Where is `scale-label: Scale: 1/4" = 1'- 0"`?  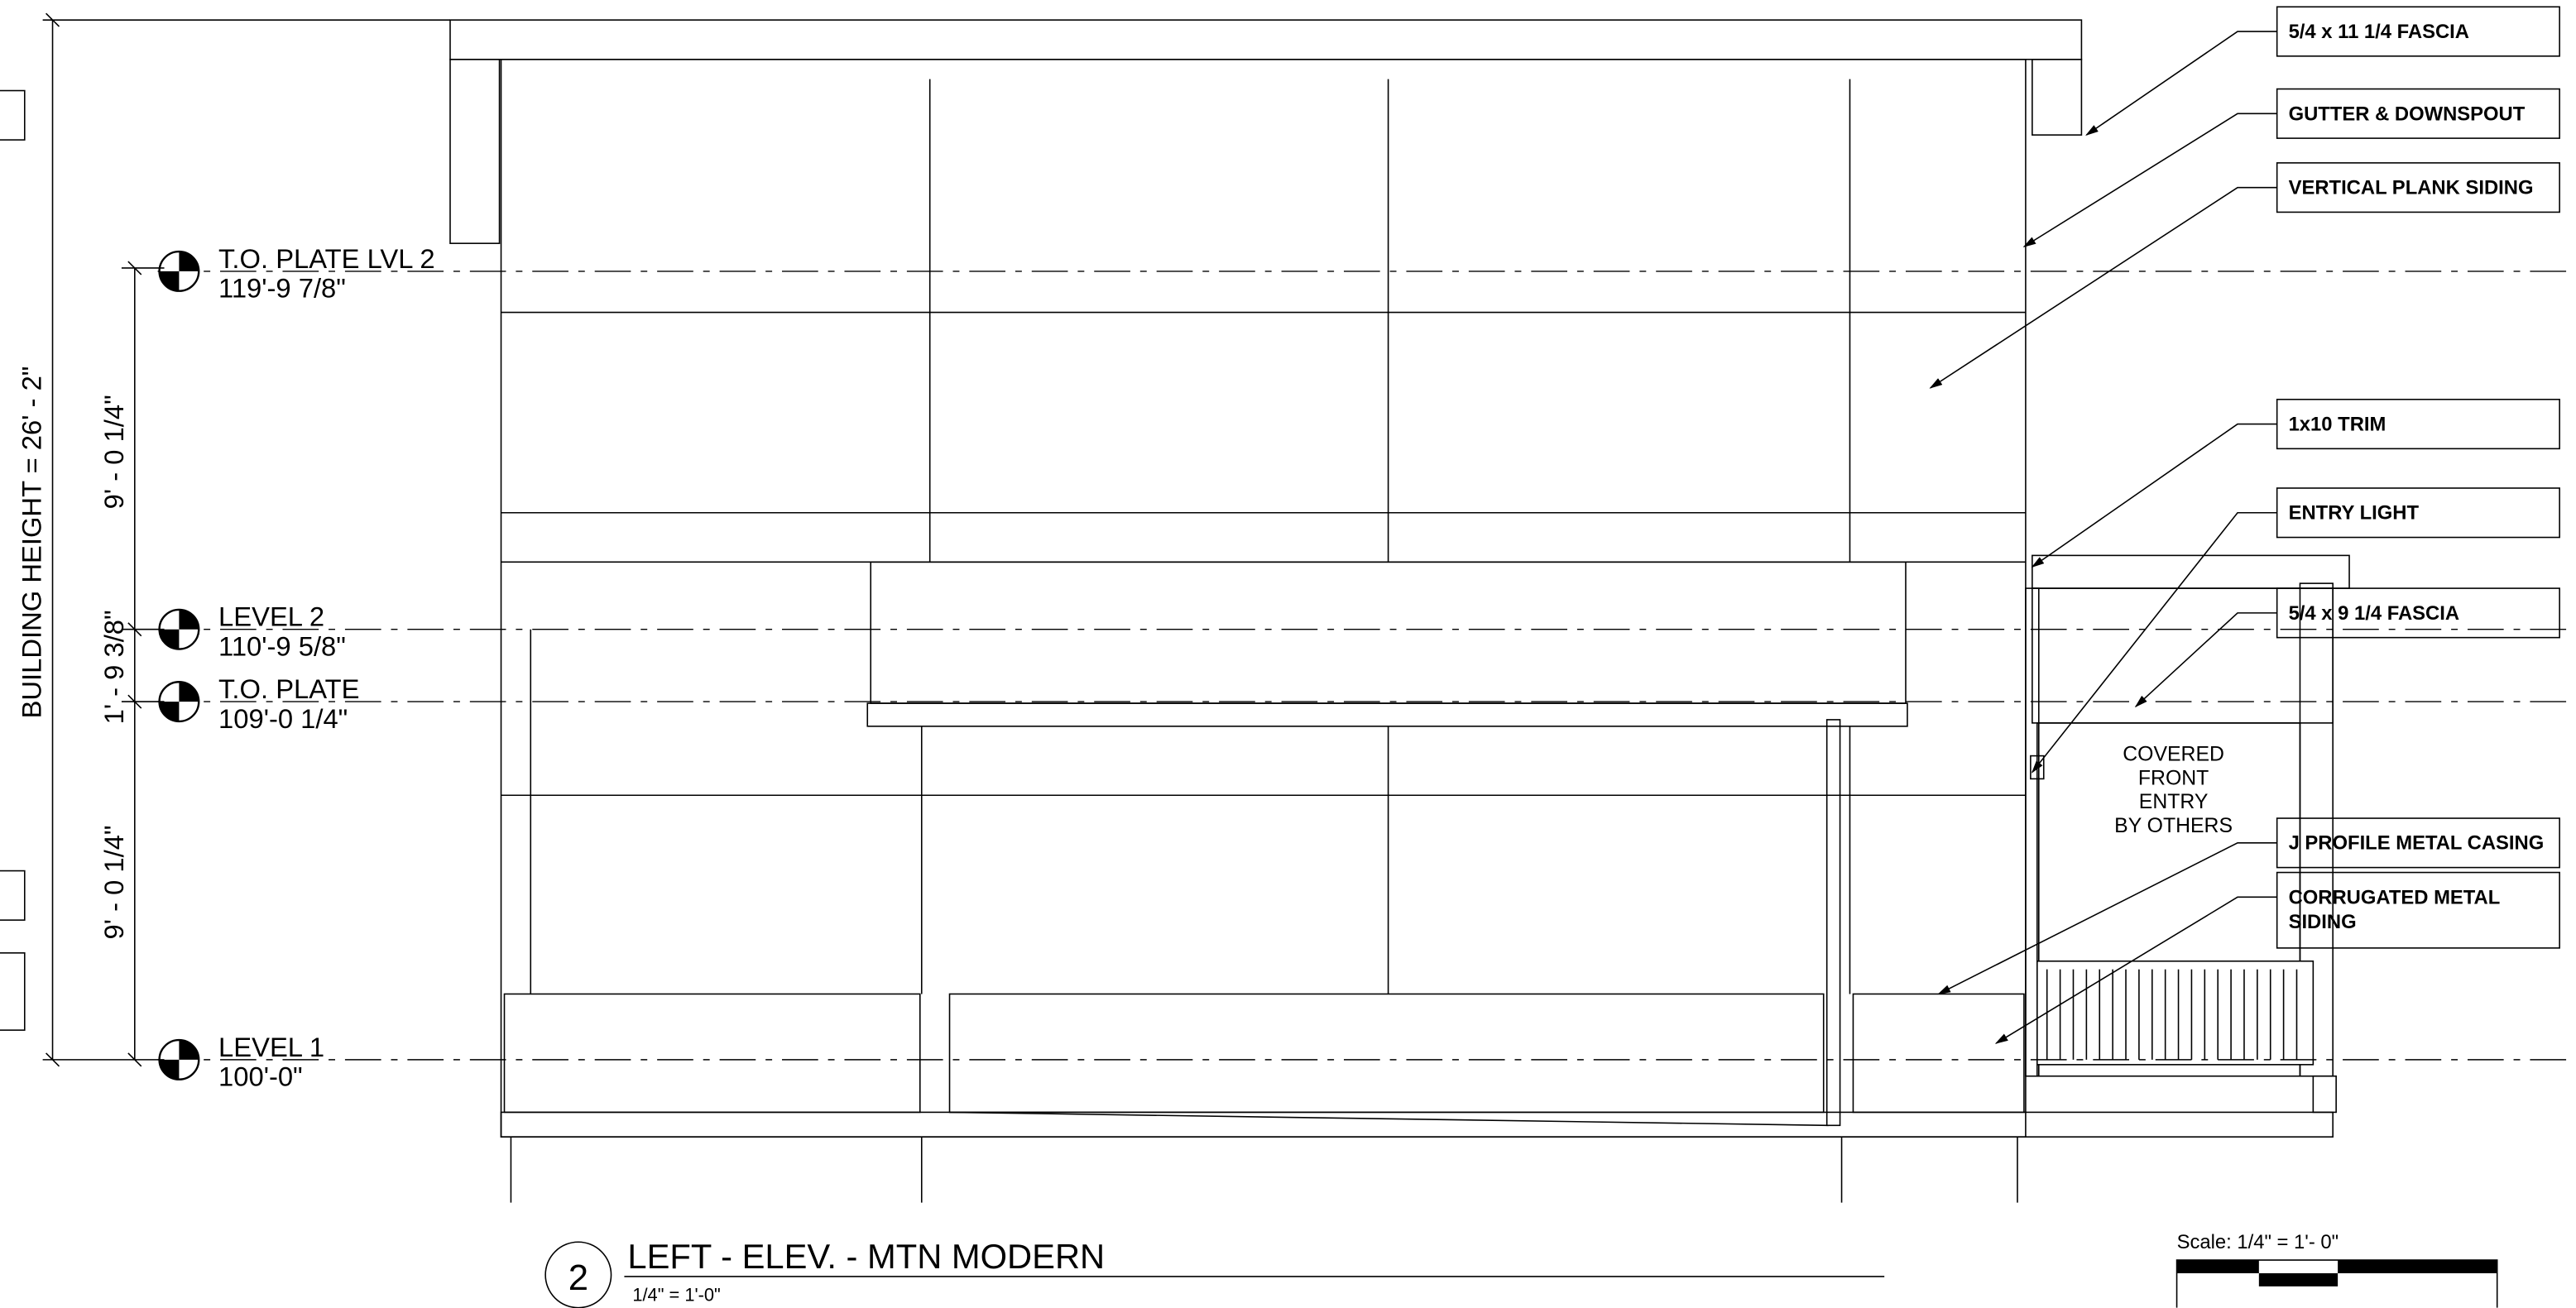
scale-label: Scale: 1/4" = 1'- 0" is located at coordinates (2258, 1242).